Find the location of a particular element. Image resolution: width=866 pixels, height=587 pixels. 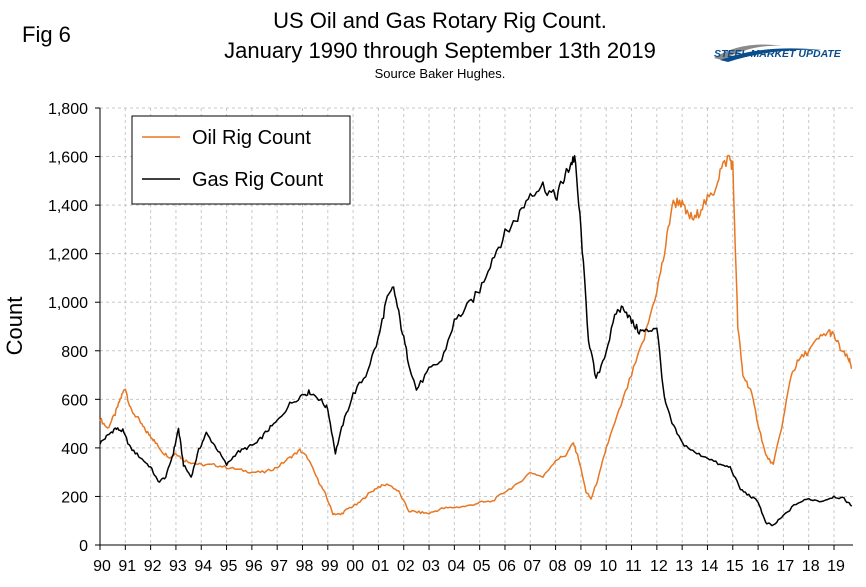

y-tick-label: 1,600 is located at coordinates (68, 158).